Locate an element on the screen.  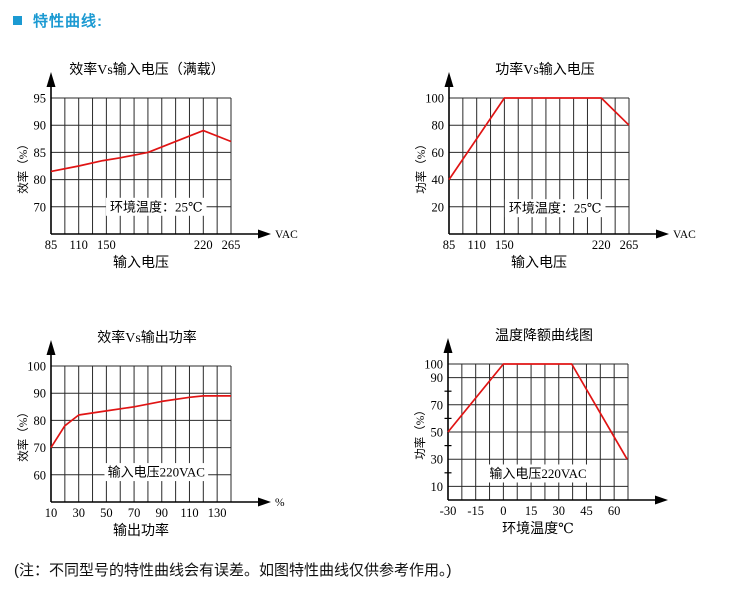
x-tick-label: 70 is located at coordinates (134, 513).